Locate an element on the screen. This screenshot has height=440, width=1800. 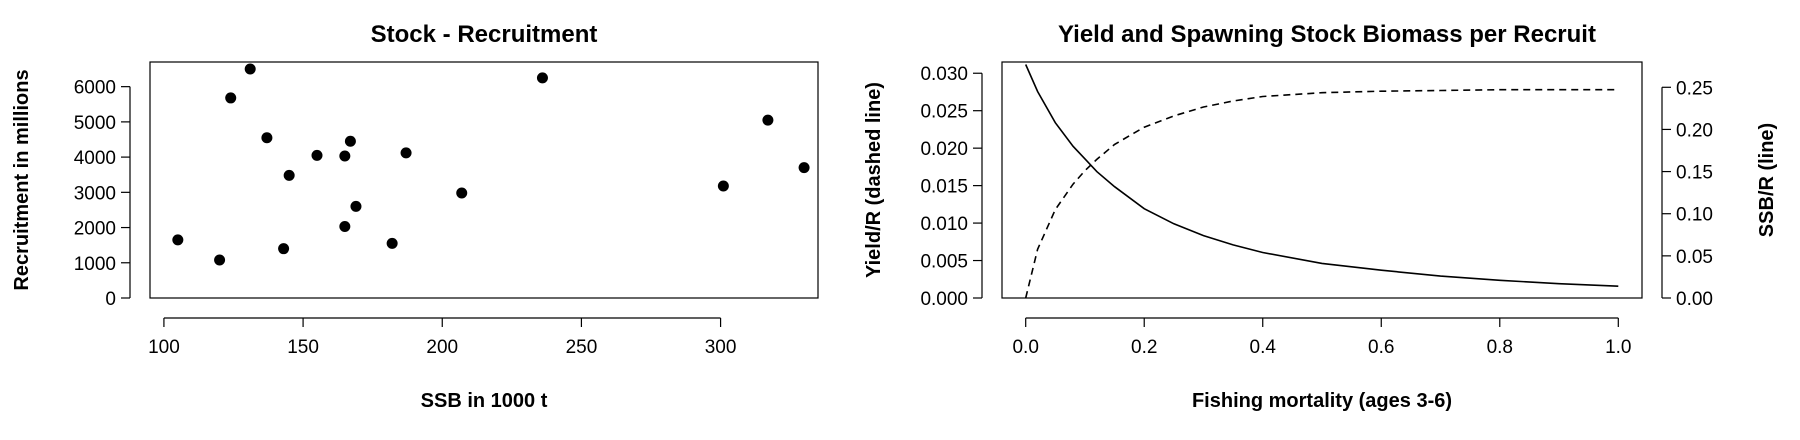
yield-per-recruit-x-label: Fishing mortality (ages 3-6) is located at coordinates (1322, 401).